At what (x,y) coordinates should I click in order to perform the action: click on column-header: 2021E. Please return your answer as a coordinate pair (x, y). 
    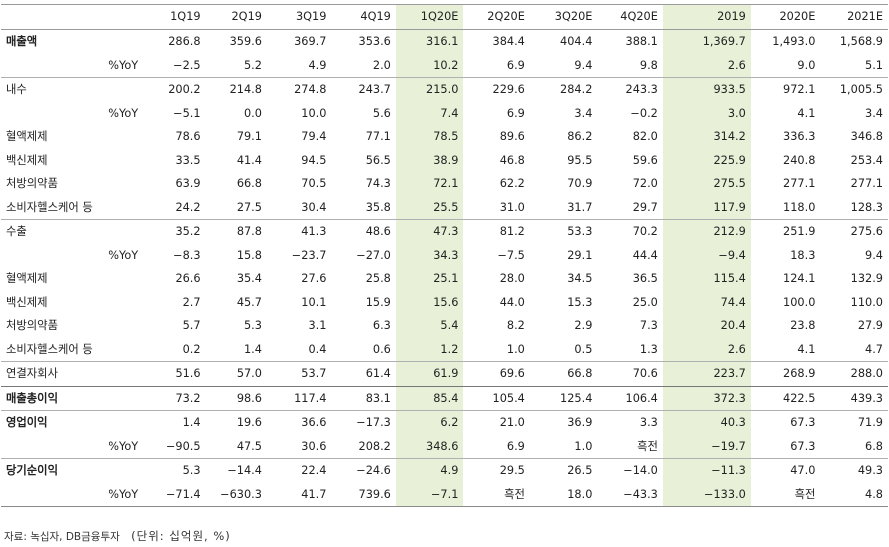
    Looking at the image, I should click on (854, 17).